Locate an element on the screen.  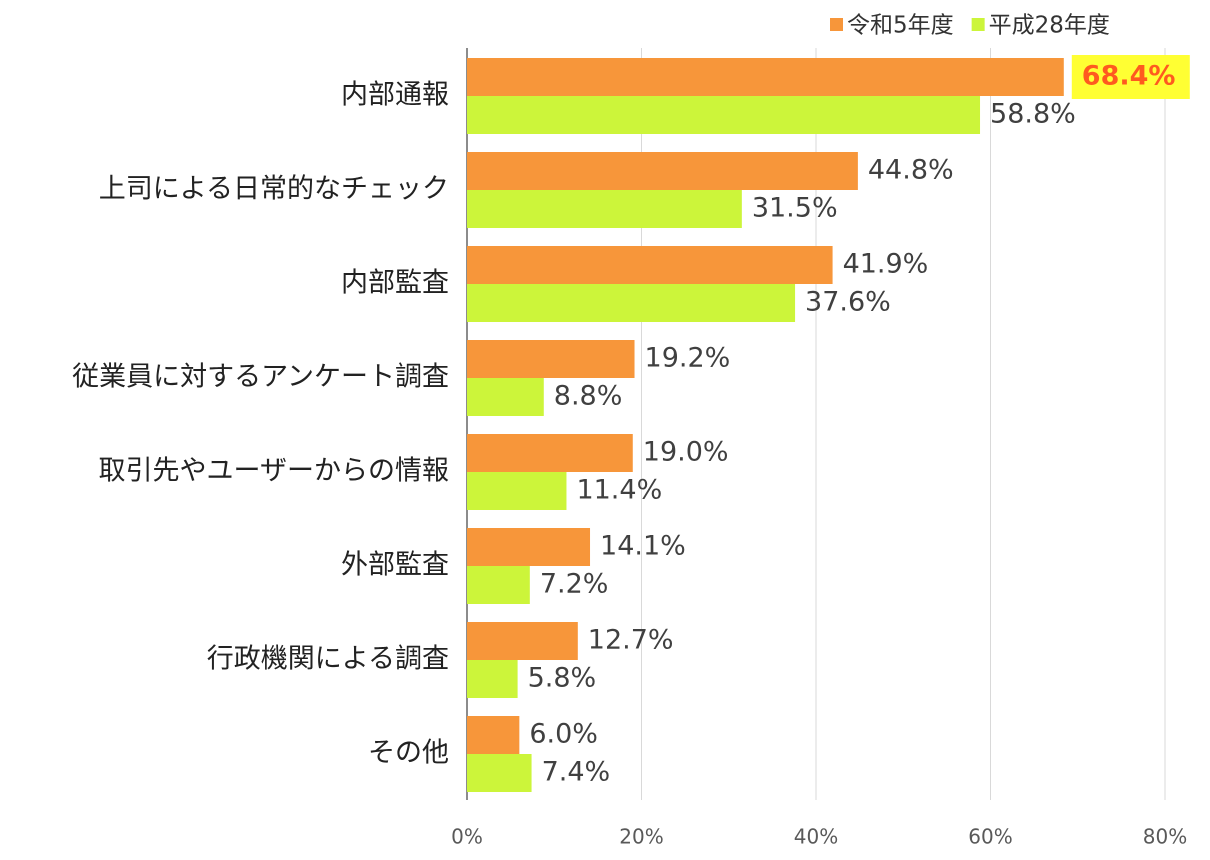
value-label: 19.2% is located at coordinates (688, 358).